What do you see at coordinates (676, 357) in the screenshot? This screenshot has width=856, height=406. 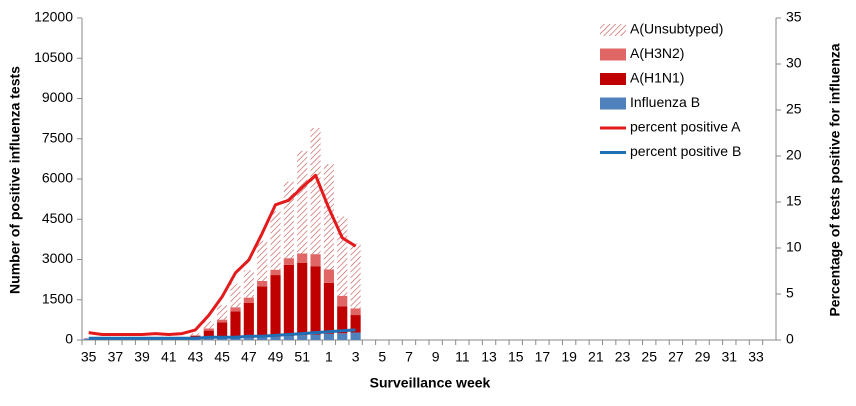 I see `x-tick-label: 27` at bounding box center [676, 357].